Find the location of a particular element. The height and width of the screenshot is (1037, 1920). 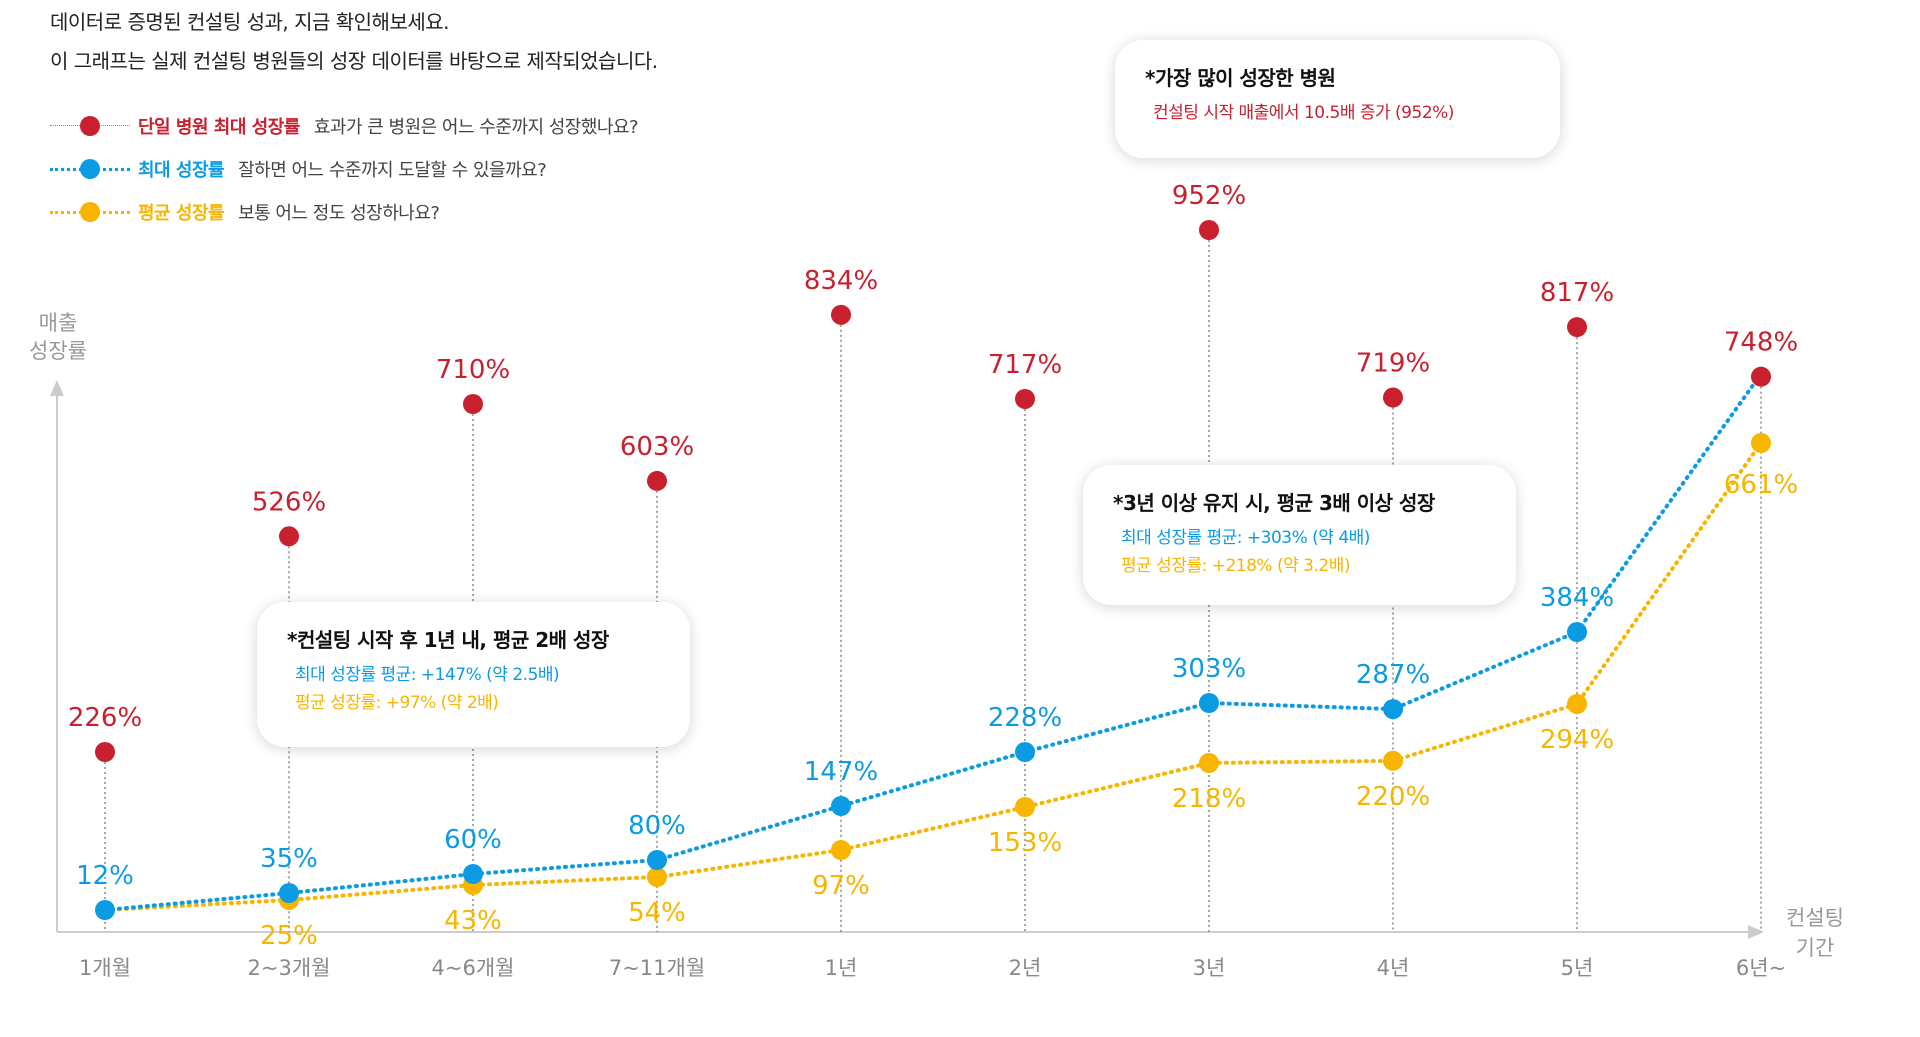

x-tick-label: 7~11개월 is located at coordinates (657, 968).